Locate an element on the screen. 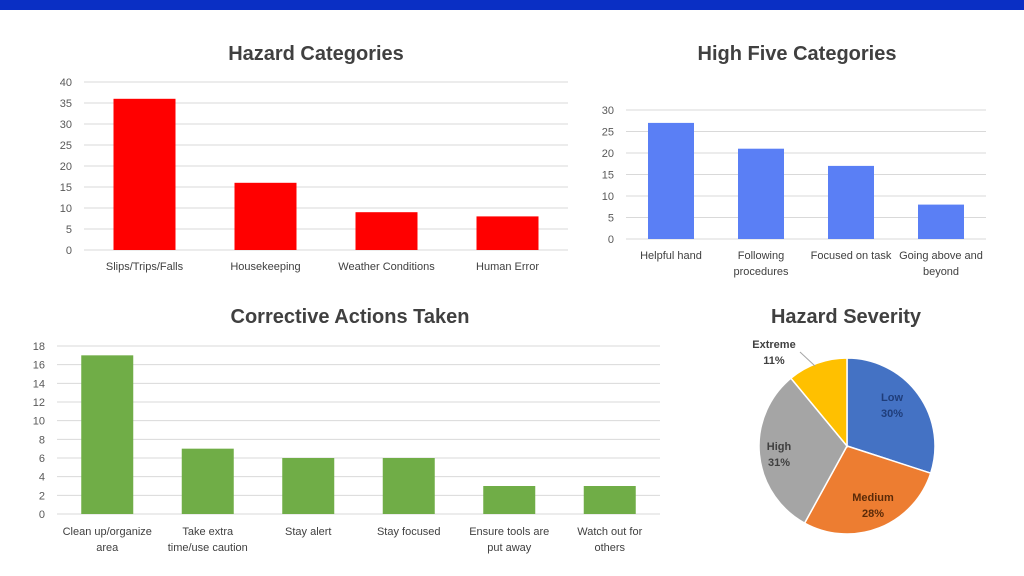 The width and height of the screenshot is (1024, 576). y-tick-label: 40 is located at coordinates (66, 83).